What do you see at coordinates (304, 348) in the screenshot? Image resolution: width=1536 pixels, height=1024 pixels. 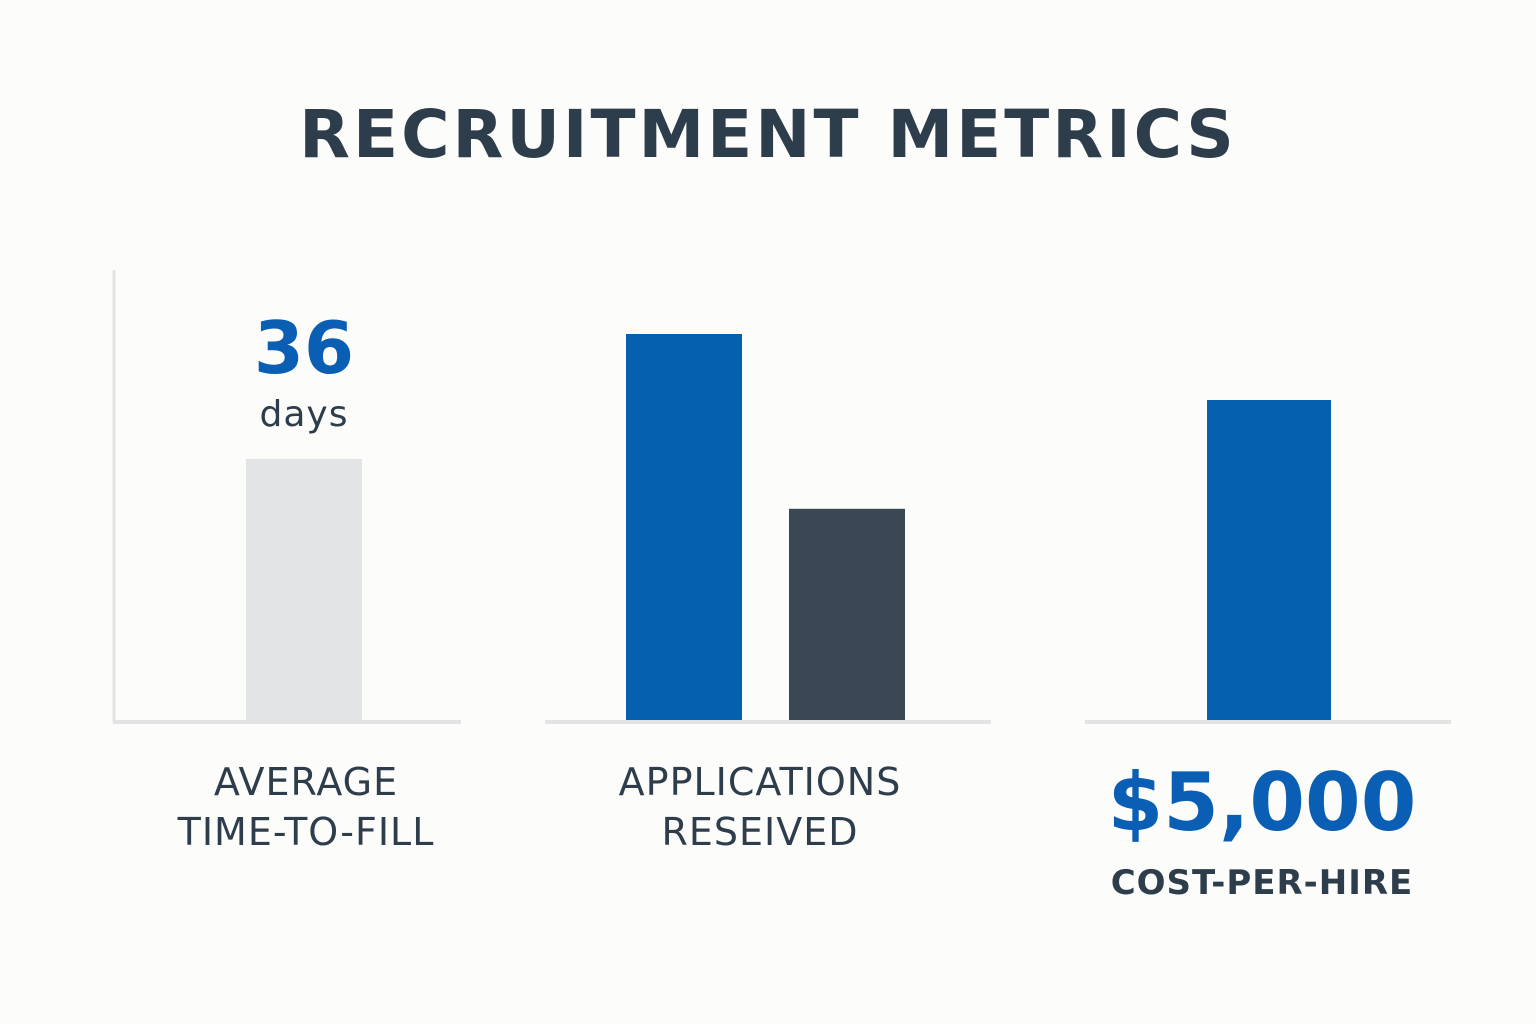 I see `time-to-fill-value: 36` at bounding box center [304, 348].